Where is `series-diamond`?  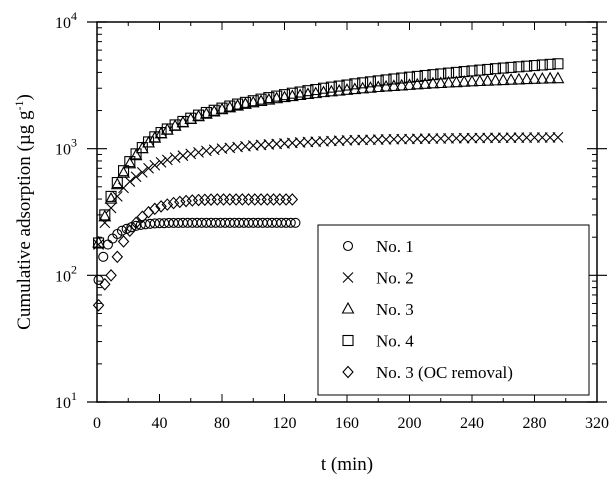 series-diamond is located at coordinates (195, 252).